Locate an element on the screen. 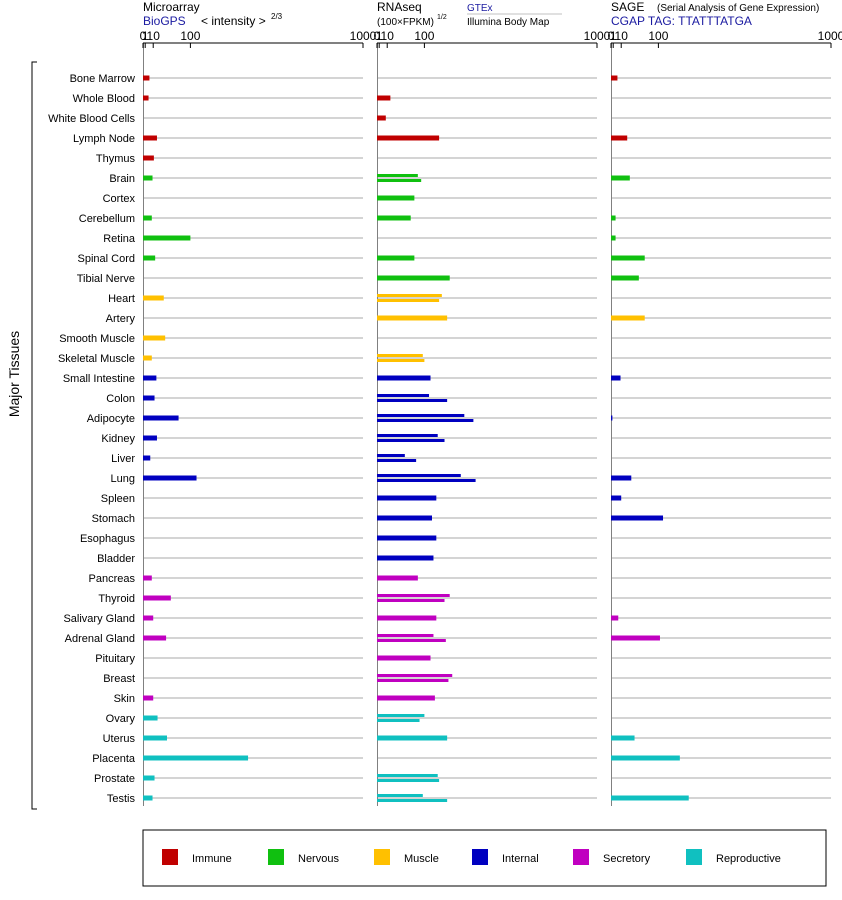 The image size is (842, 900). tissue-label: Uterus is located at coordinates (119, 739).